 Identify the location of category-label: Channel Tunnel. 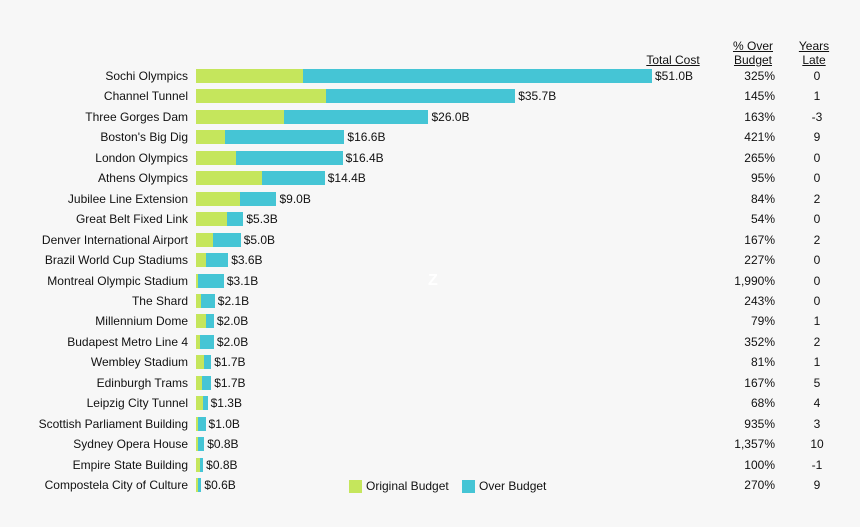
(145, 96).